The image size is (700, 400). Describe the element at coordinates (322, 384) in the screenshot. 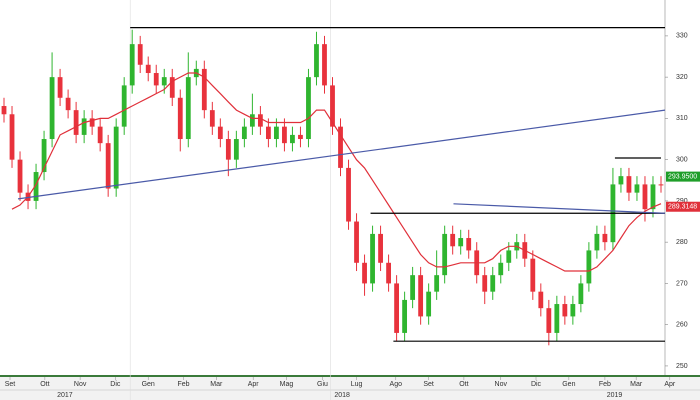

I see `x-tick-label: Giu` at that location.